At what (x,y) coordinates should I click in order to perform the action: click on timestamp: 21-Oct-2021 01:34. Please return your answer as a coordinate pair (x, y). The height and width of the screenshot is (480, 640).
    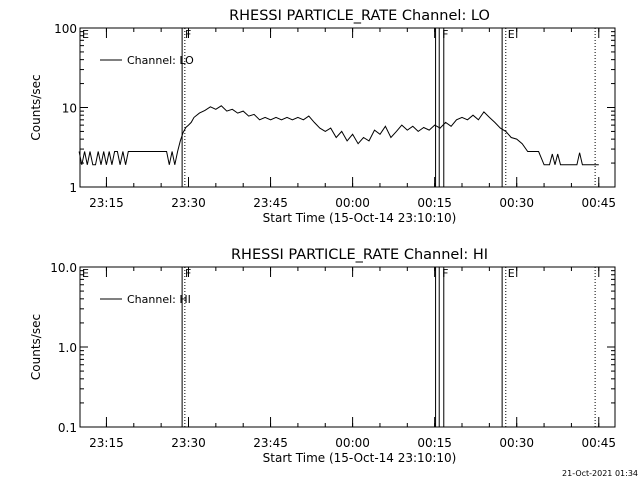
    Looking at the image, I should click on (600, 473).